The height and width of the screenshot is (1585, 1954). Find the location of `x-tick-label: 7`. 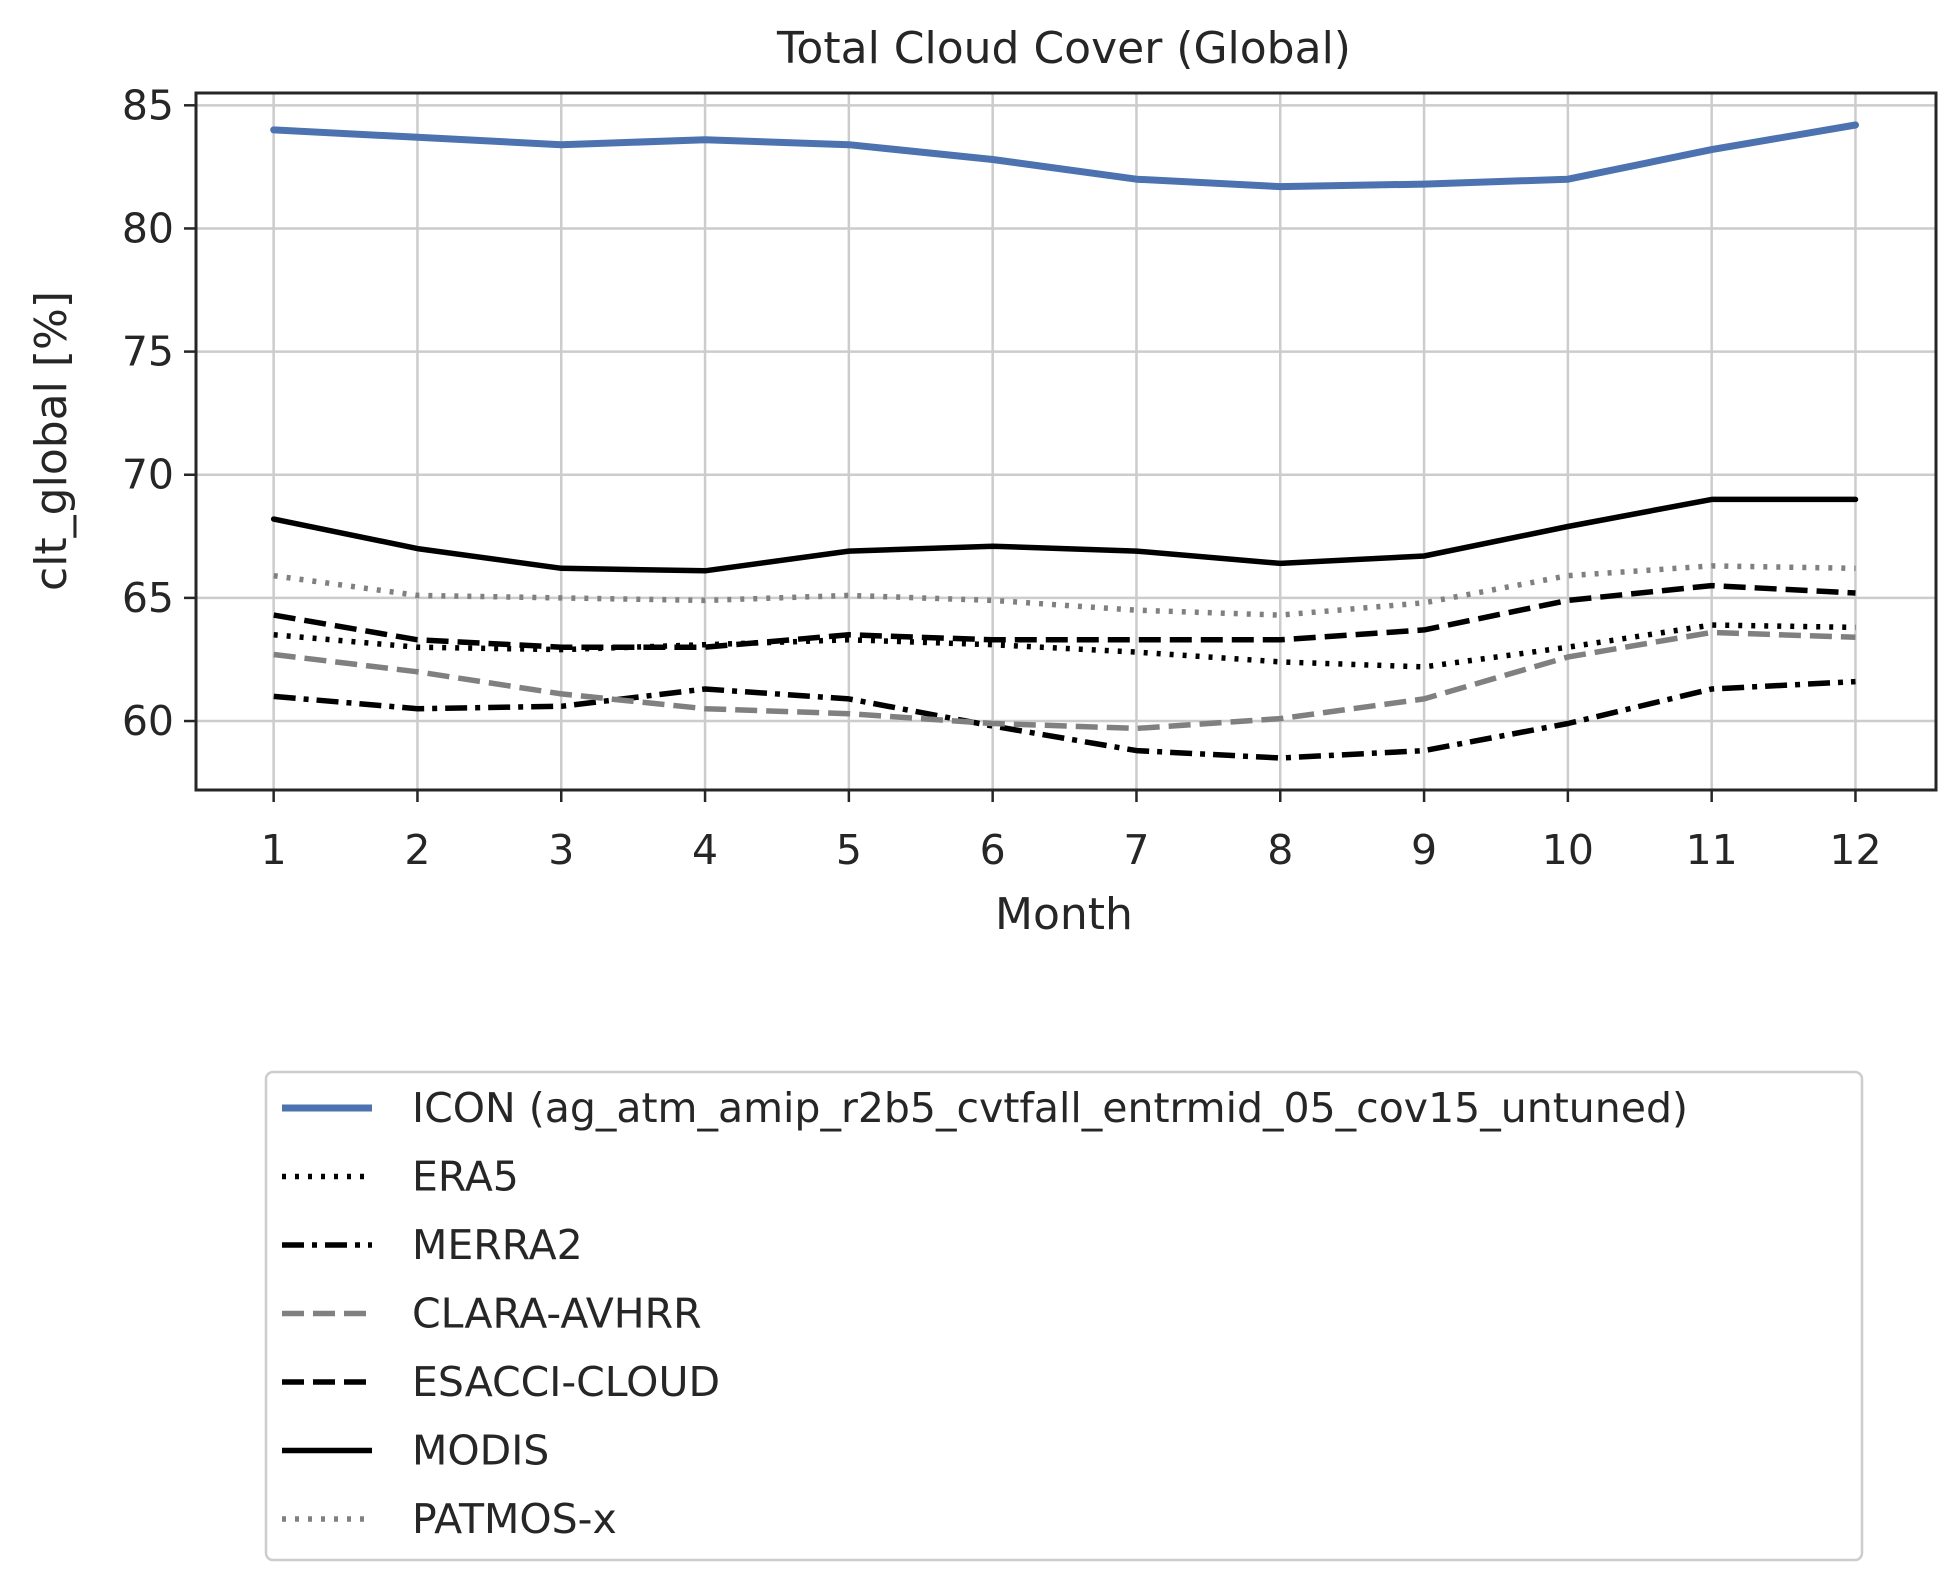

x-tick-label: 7 is located at coordinates (1136, 850).